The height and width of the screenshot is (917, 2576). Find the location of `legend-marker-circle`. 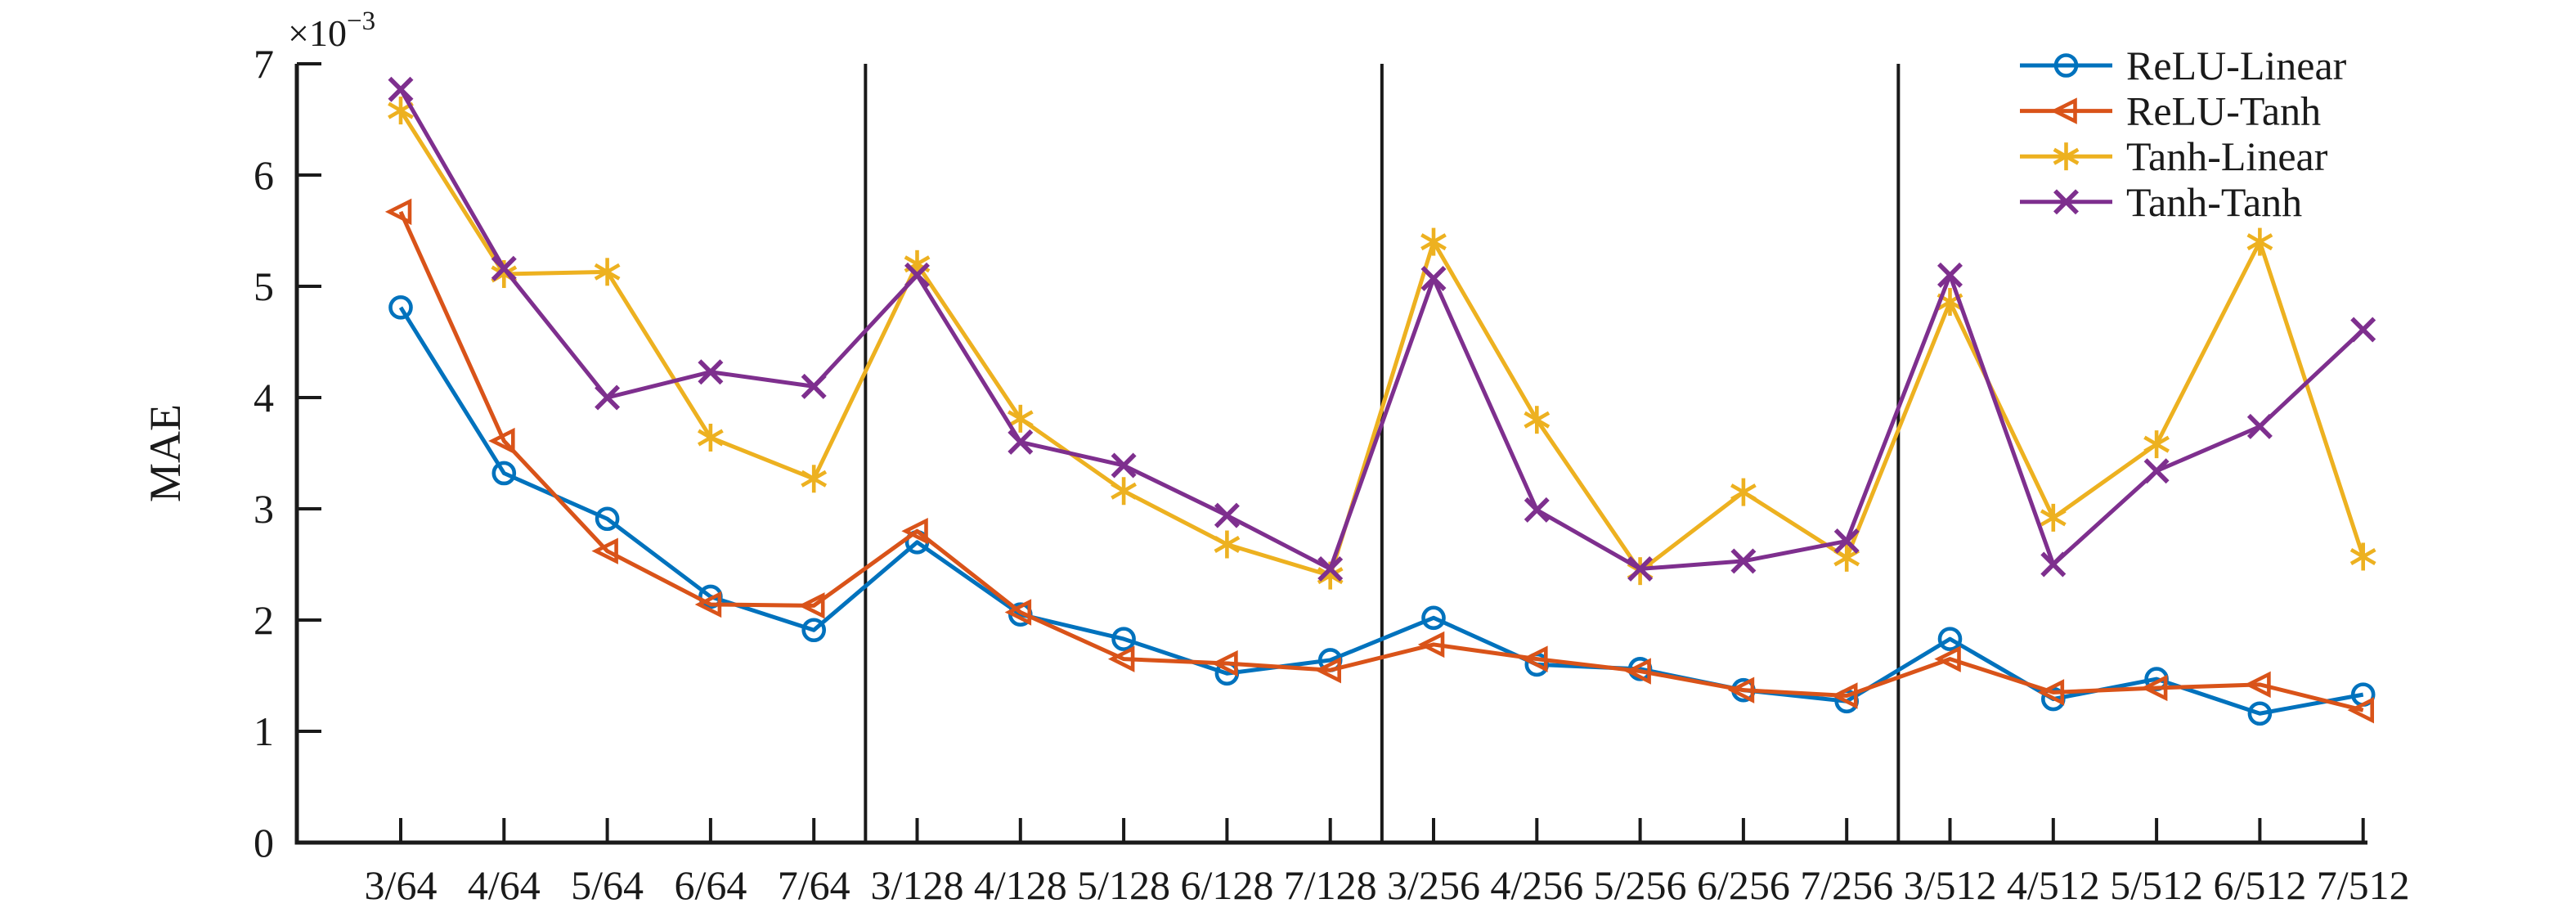

legend-marker-circle is located at coordinates (2066, 65).